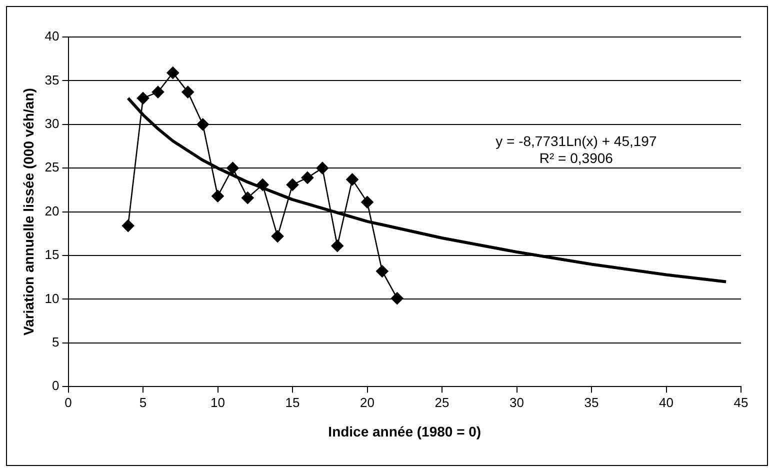 Image resolution: width=776 pixels, height=474 pixels. Describe the element at coordinates (143, 402) in the screenshot. I see `x-tick-label: 5` at that location.